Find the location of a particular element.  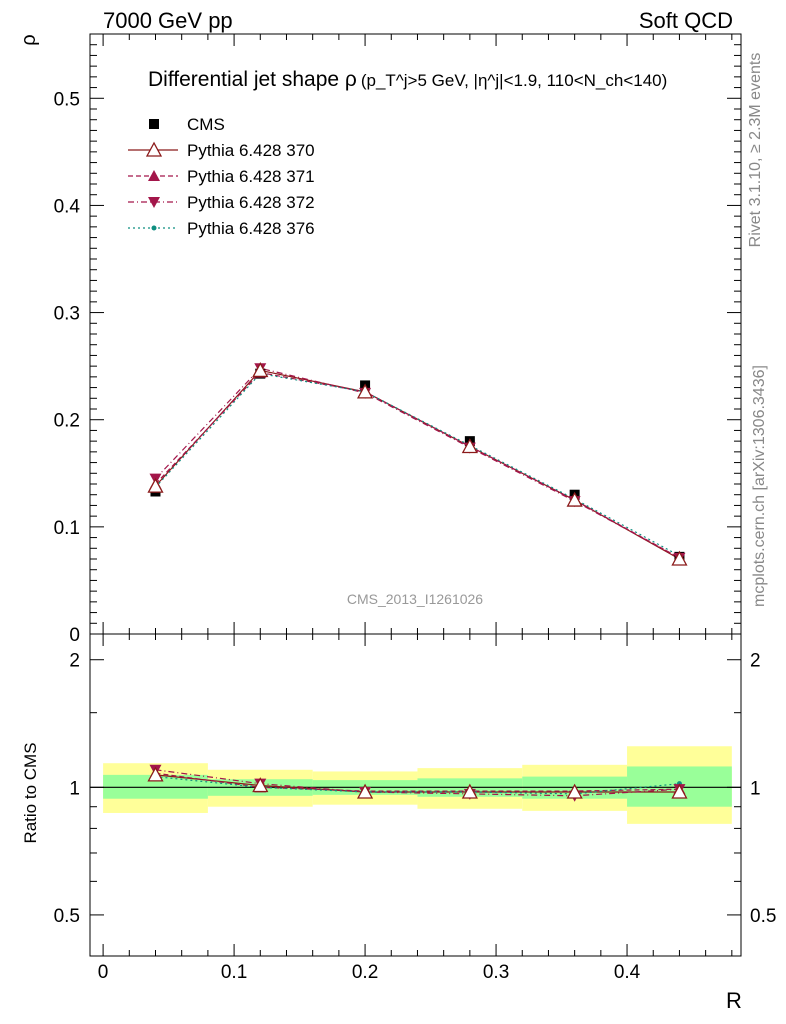

y-tick-label: 0 is located at coordinates (74, 635).